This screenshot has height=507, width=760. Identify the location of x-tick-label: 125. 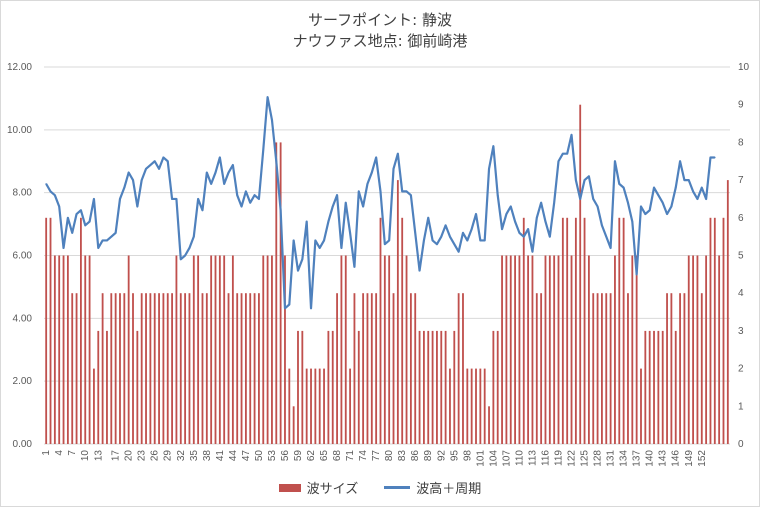
(585, 458).